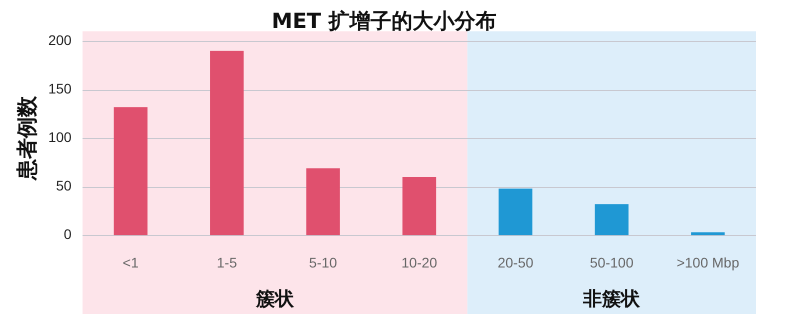 The height and width of the screenshot is (322, 786). What do you see at coordinates (27, 138) in the screenshot?
I see `y-axis-title: 患者例数` at bounding box center [27, 138].